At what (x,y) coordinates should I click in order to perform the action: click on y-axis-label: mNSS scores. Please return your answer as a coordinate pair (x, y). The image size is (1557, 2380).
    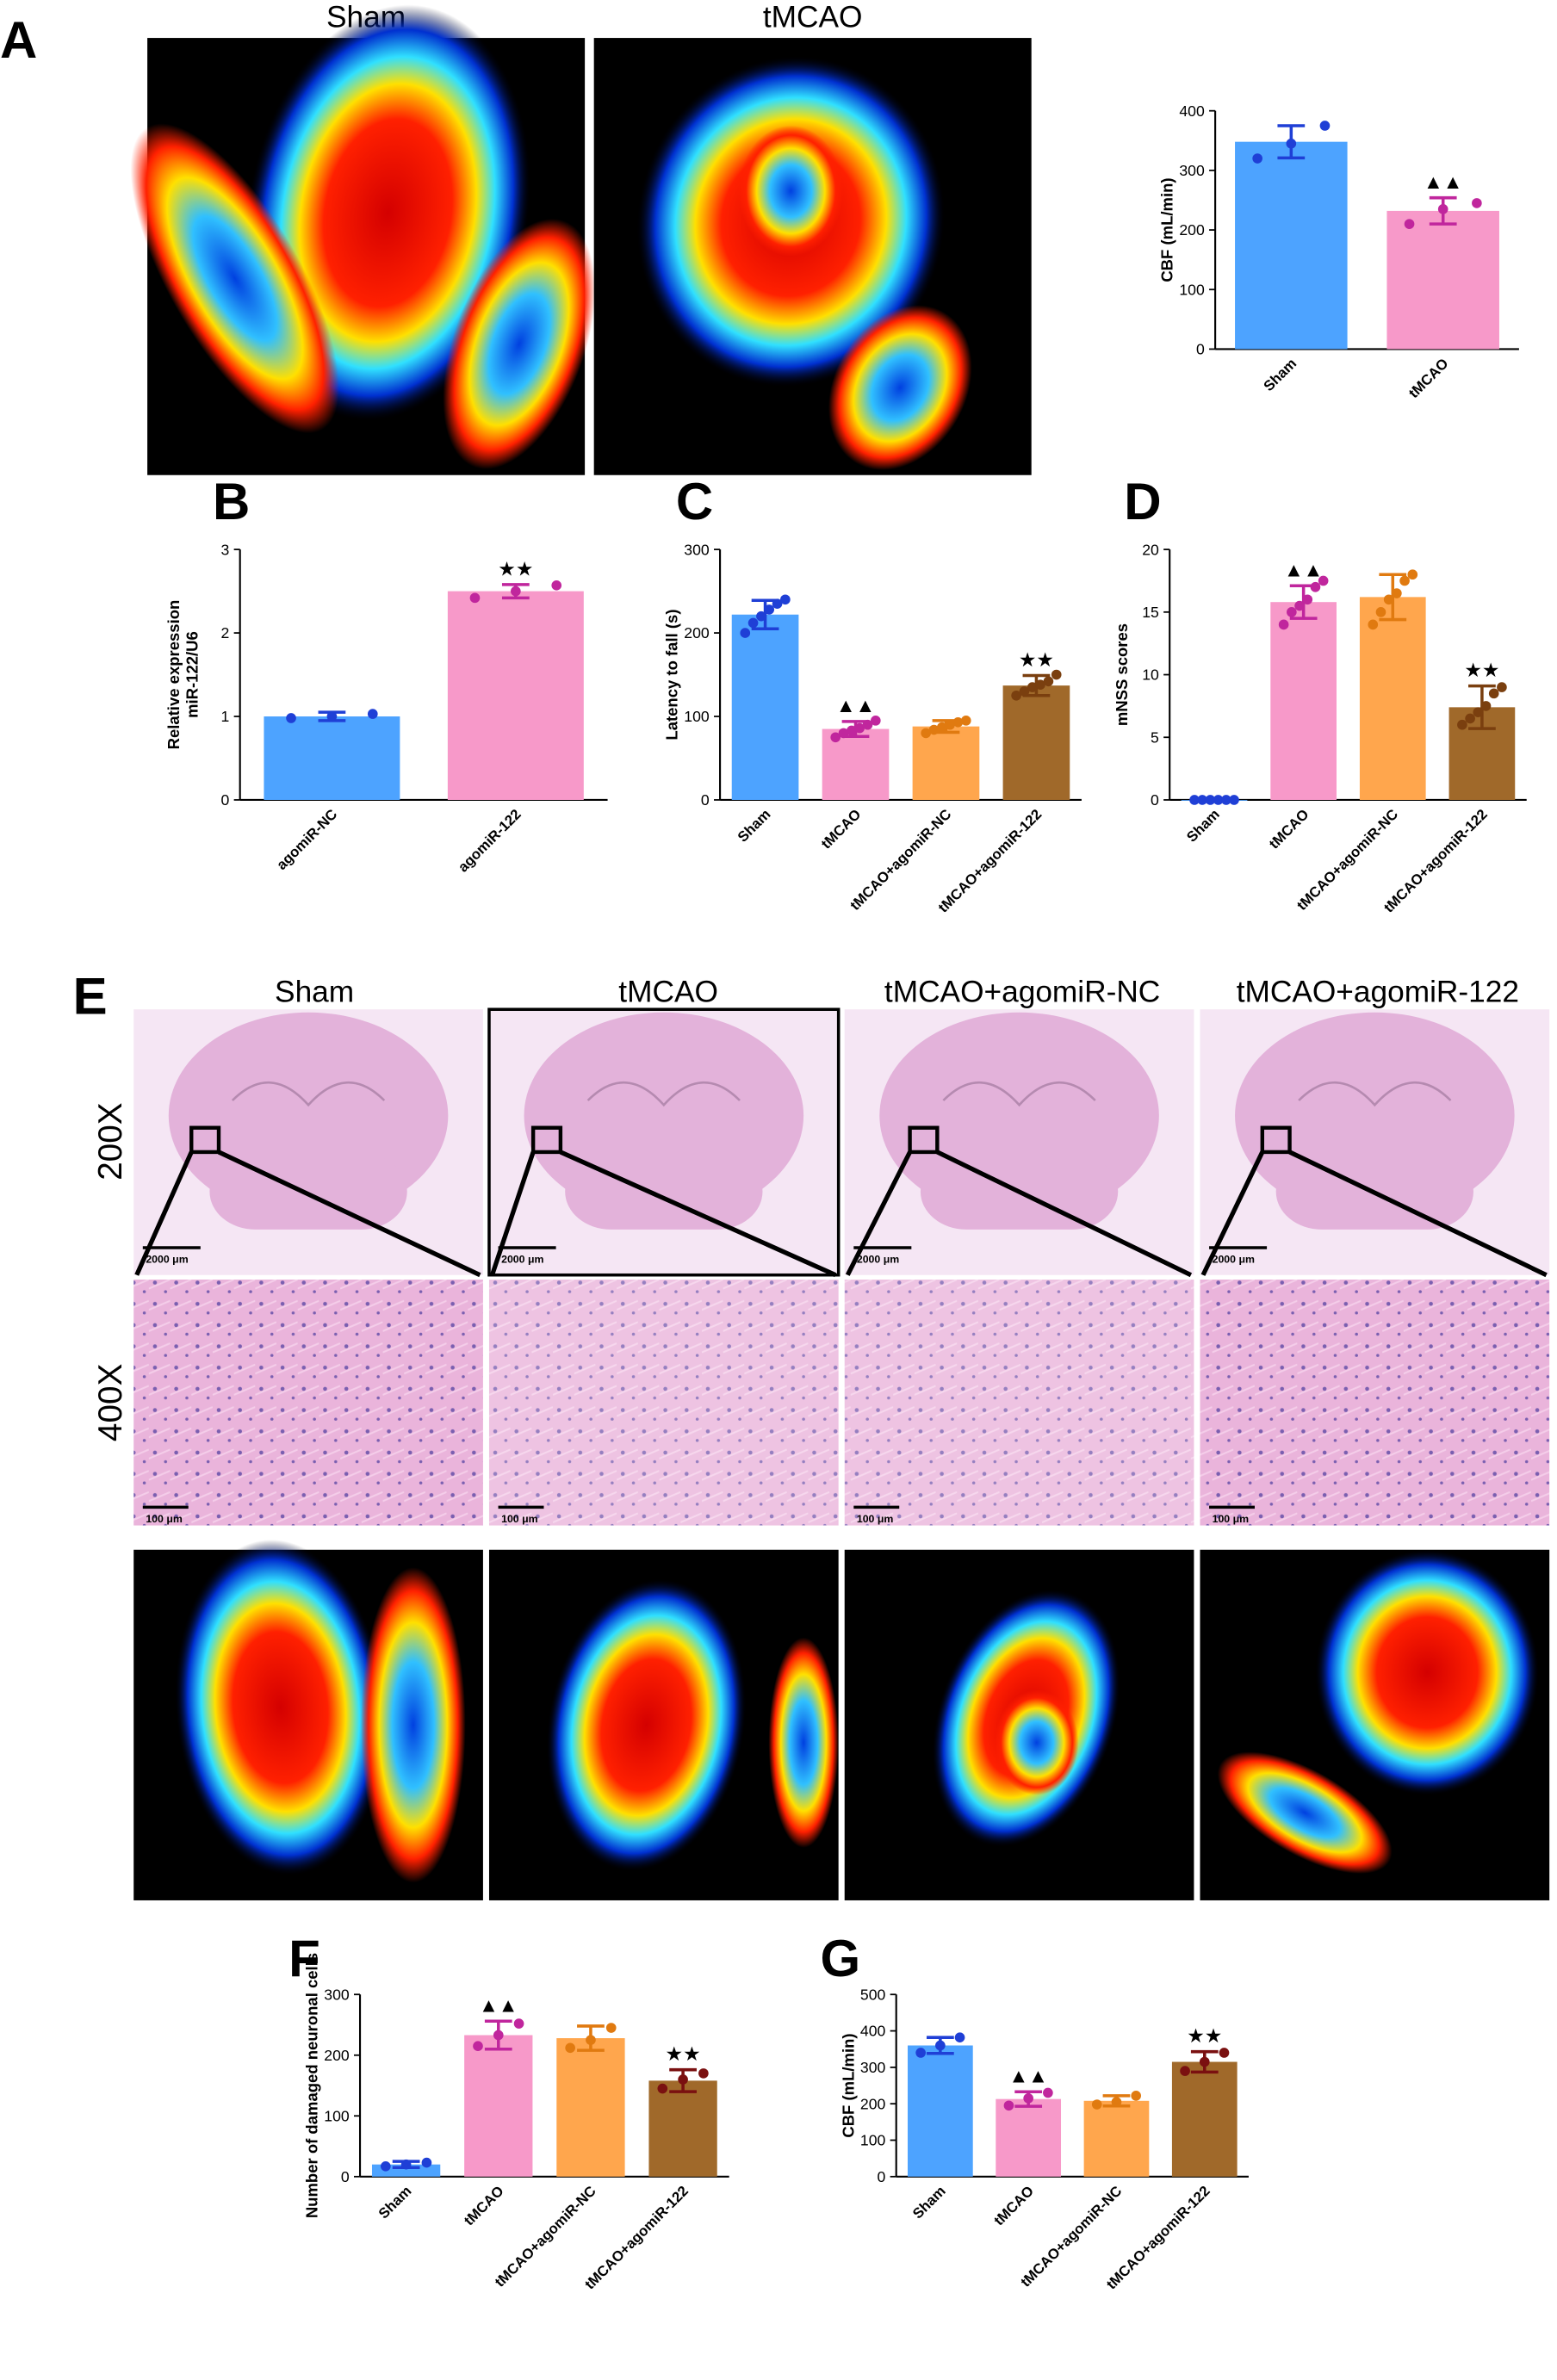
    Looking at the image, I should click on (1122, 674).